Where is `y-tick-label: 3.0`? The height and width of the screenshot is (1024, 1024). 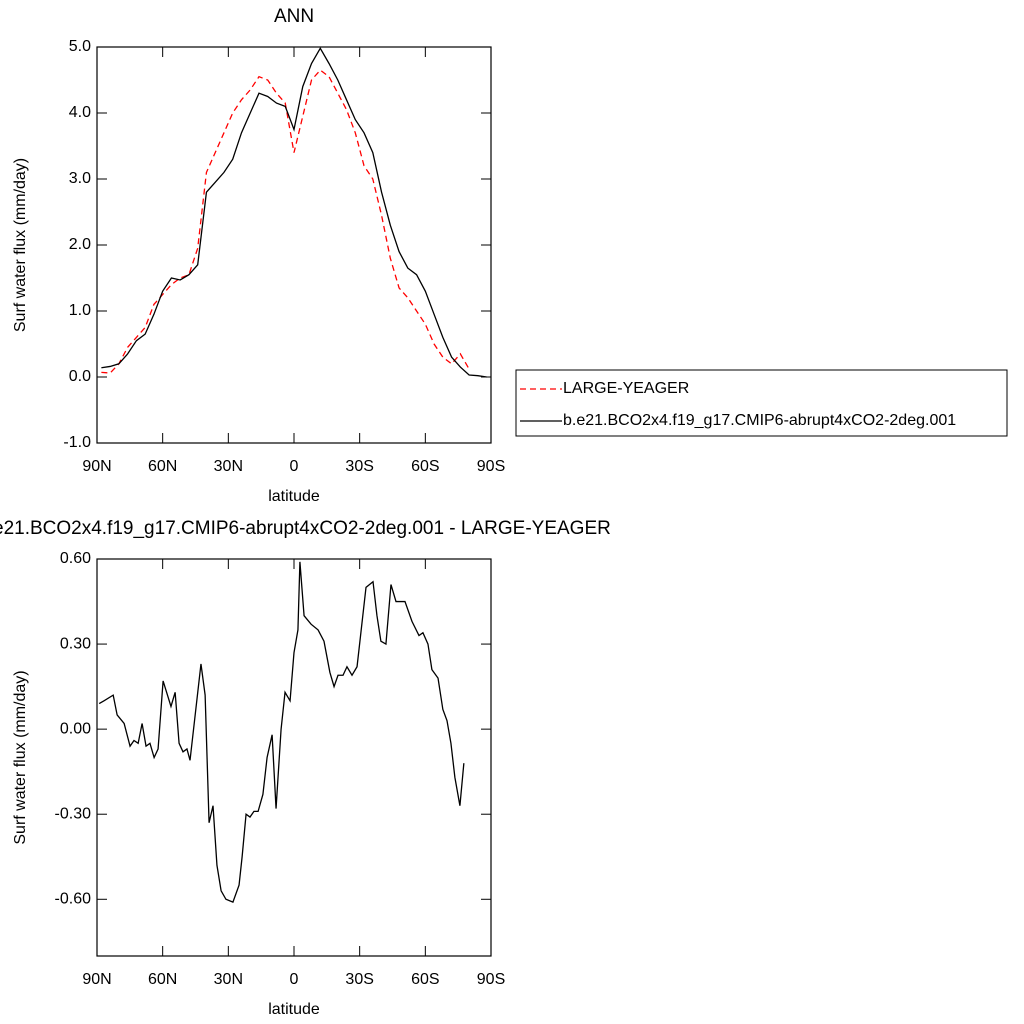 y-tick-label: 3.0 is located at coordinates (80, 178).